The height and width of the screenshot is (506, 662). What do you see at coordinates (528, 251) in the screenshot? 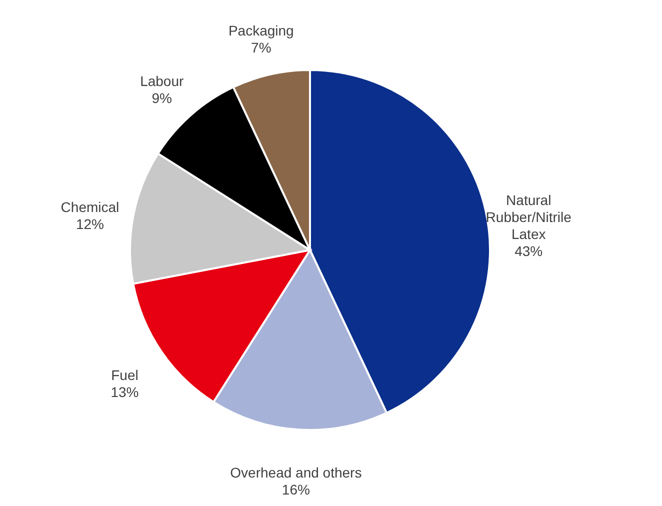
I see `data-label: 43%` at bounding box center [528, 251].